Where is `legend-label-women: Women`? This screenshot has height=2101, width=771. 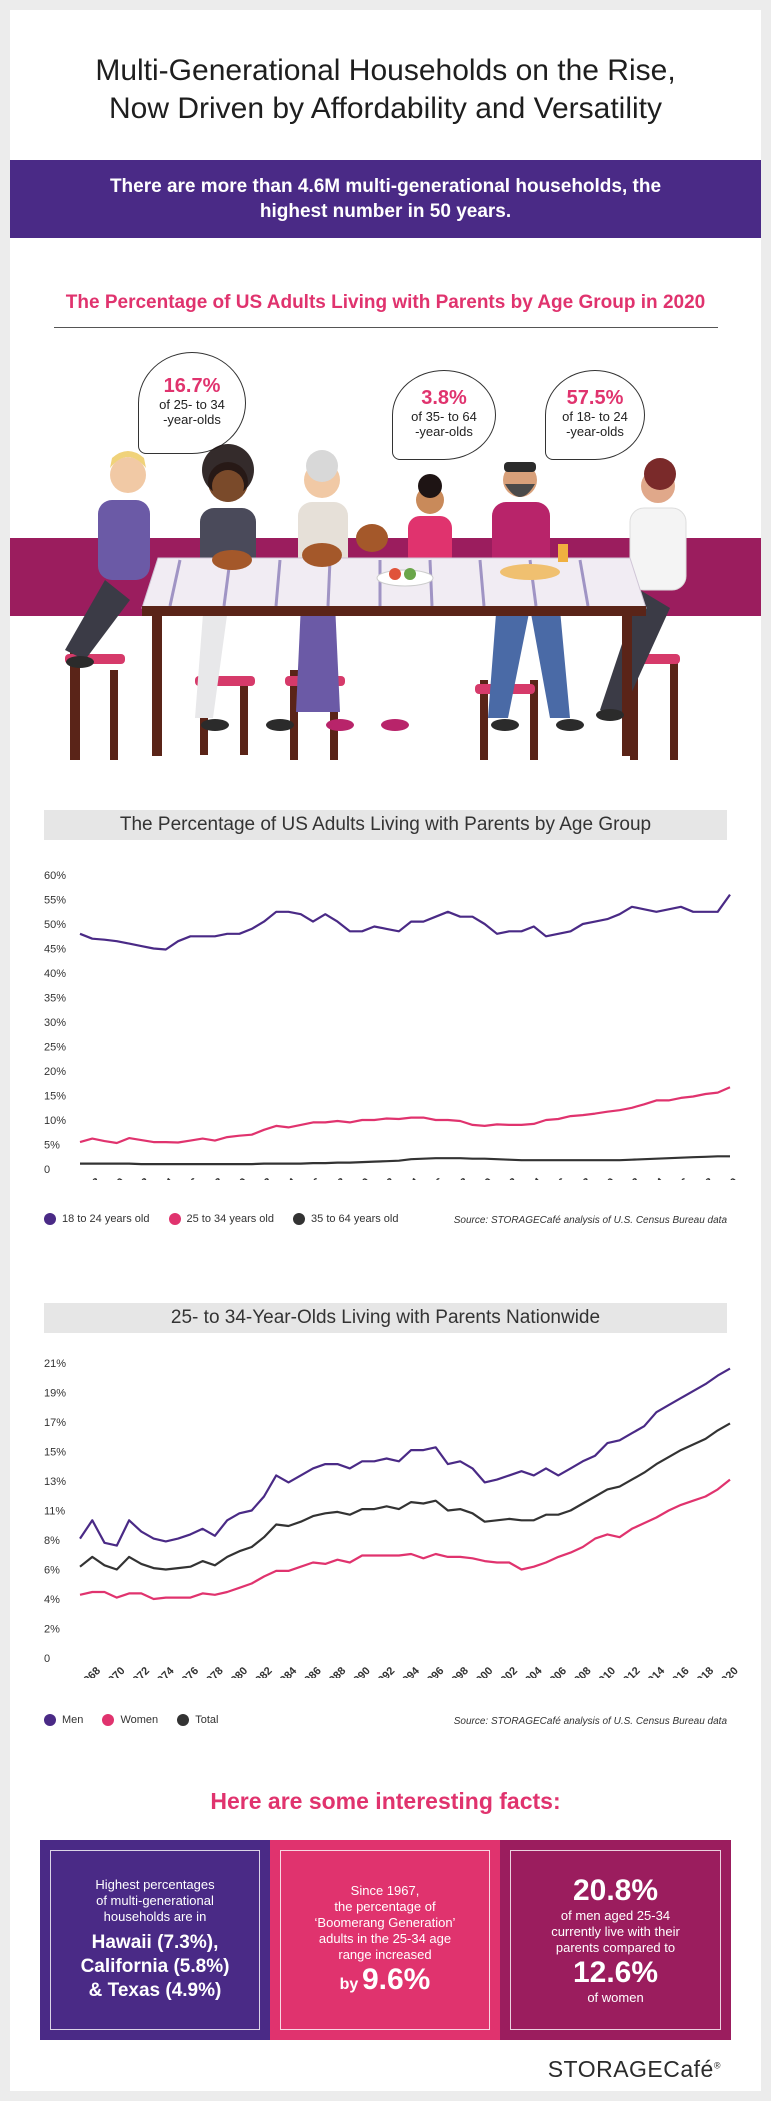
legend-label-women: Women is located at coordinates (139, 1720).